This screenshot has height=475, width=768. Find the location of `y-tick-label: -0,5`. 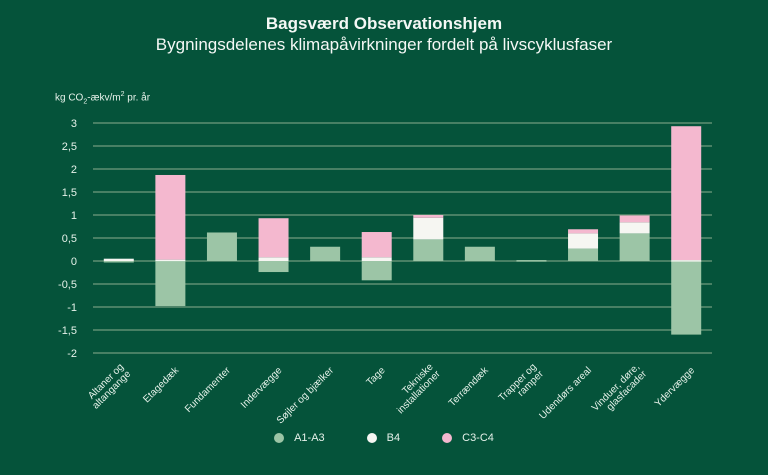

y-tick-label: -0,5 is located at coordinates (67, 285).